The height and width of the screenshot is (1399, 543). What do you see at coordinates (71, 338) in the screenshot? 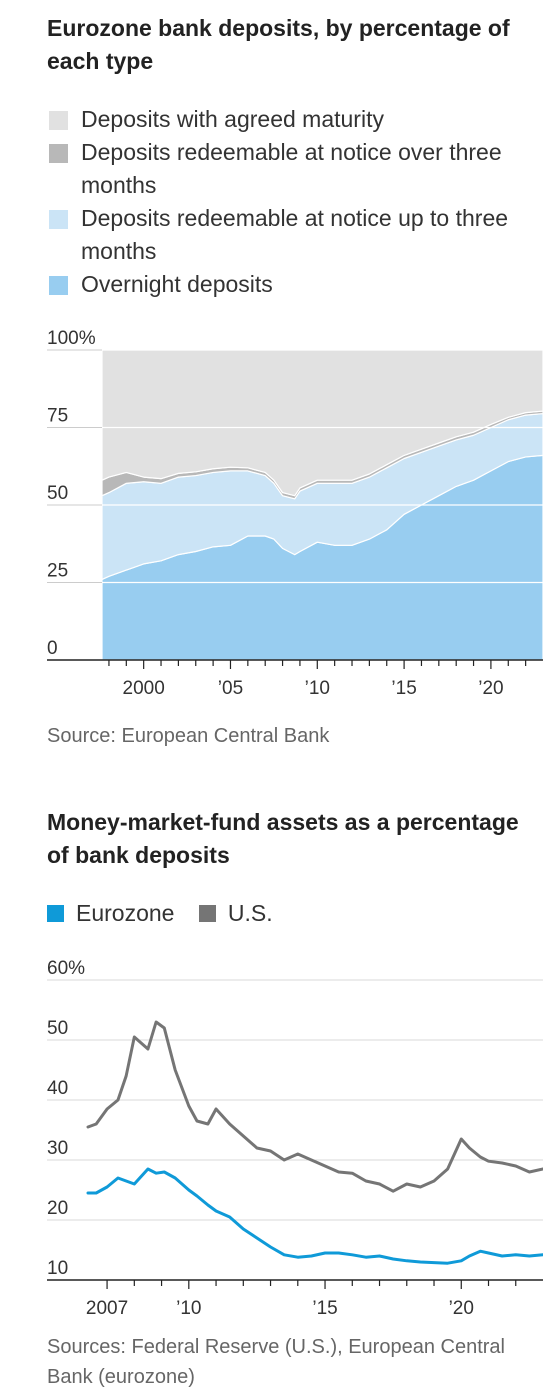
I see `y-tick-label-100: 100%` at bounding box center [71, 338].